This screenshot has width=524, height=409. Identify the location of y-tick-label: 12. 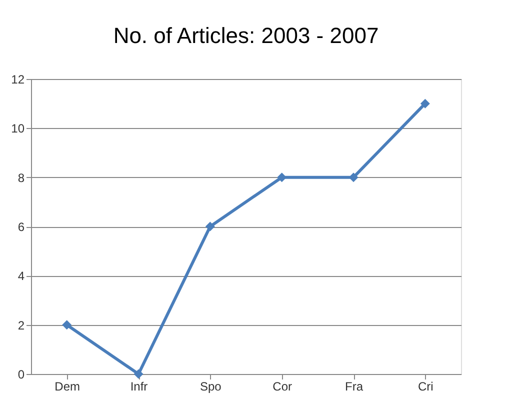
(18, 79).